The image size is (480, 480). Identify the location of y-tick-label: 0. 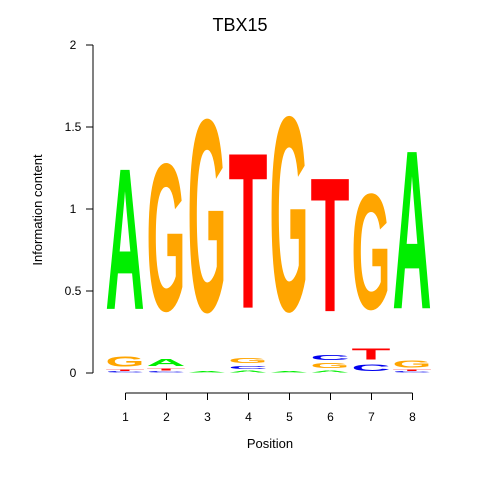
(73, 373).